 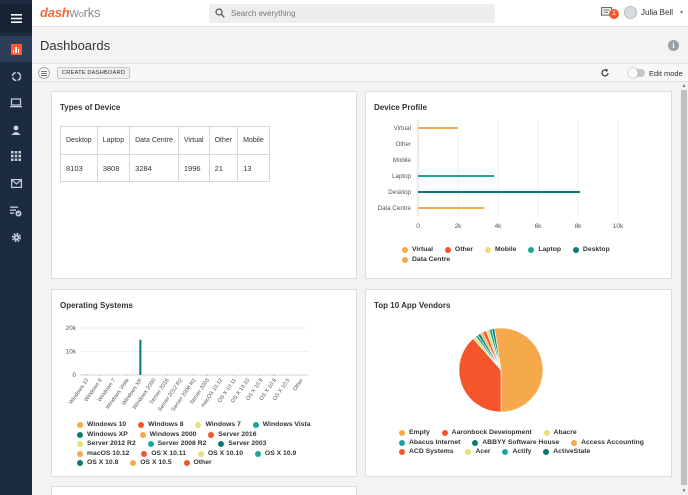 I want to click on refresh-icon, so click(x=605, y=73).